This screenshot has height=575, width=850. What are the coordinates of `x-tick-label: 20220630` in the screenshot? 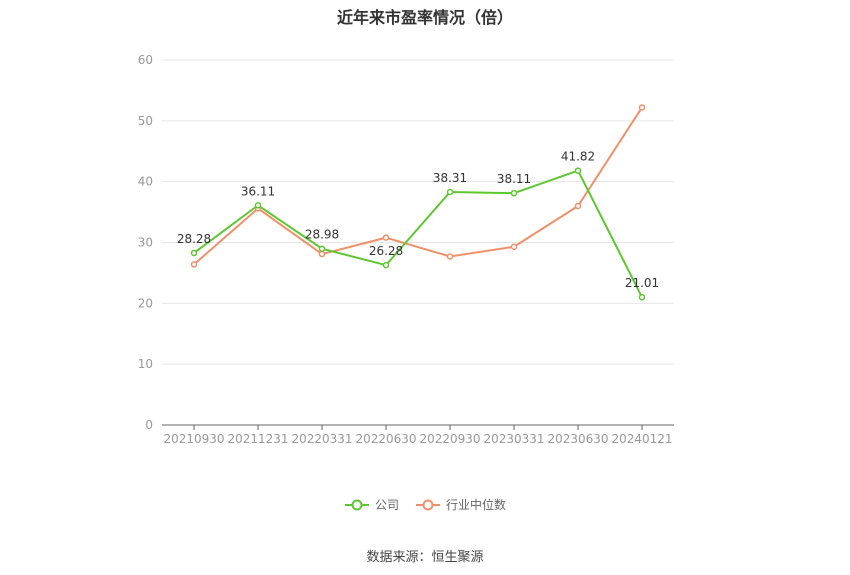 It's located at (385, 439).